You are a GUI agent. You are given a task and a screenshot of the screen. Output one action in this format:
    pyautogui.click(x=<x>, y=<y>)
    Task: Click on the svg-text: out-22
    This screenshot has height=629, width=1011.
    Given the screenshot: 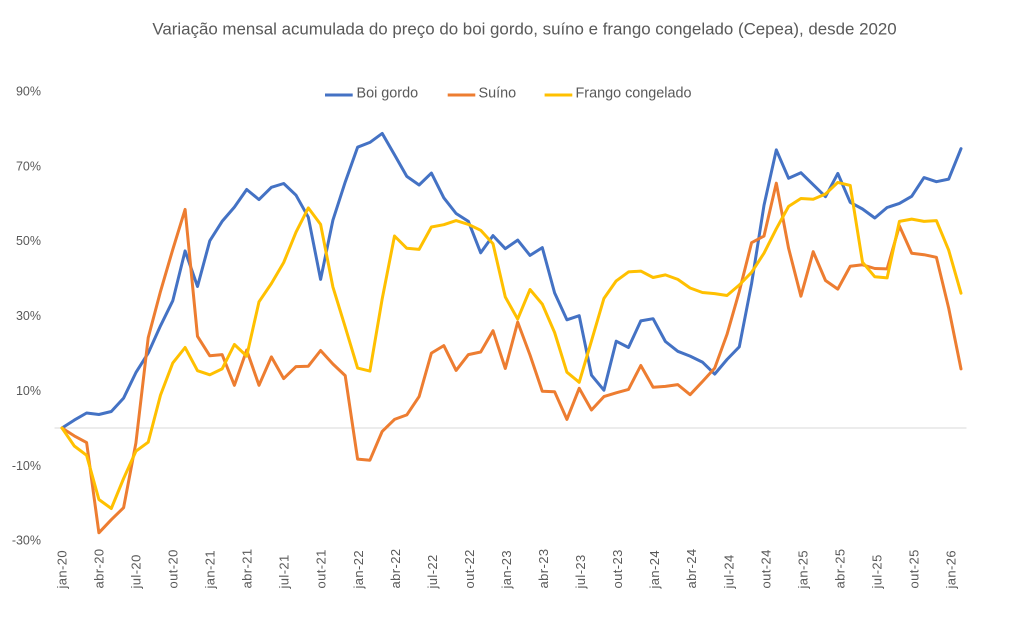 What is the action you would take?
    pyautogui.click(x=469, y=568)
    